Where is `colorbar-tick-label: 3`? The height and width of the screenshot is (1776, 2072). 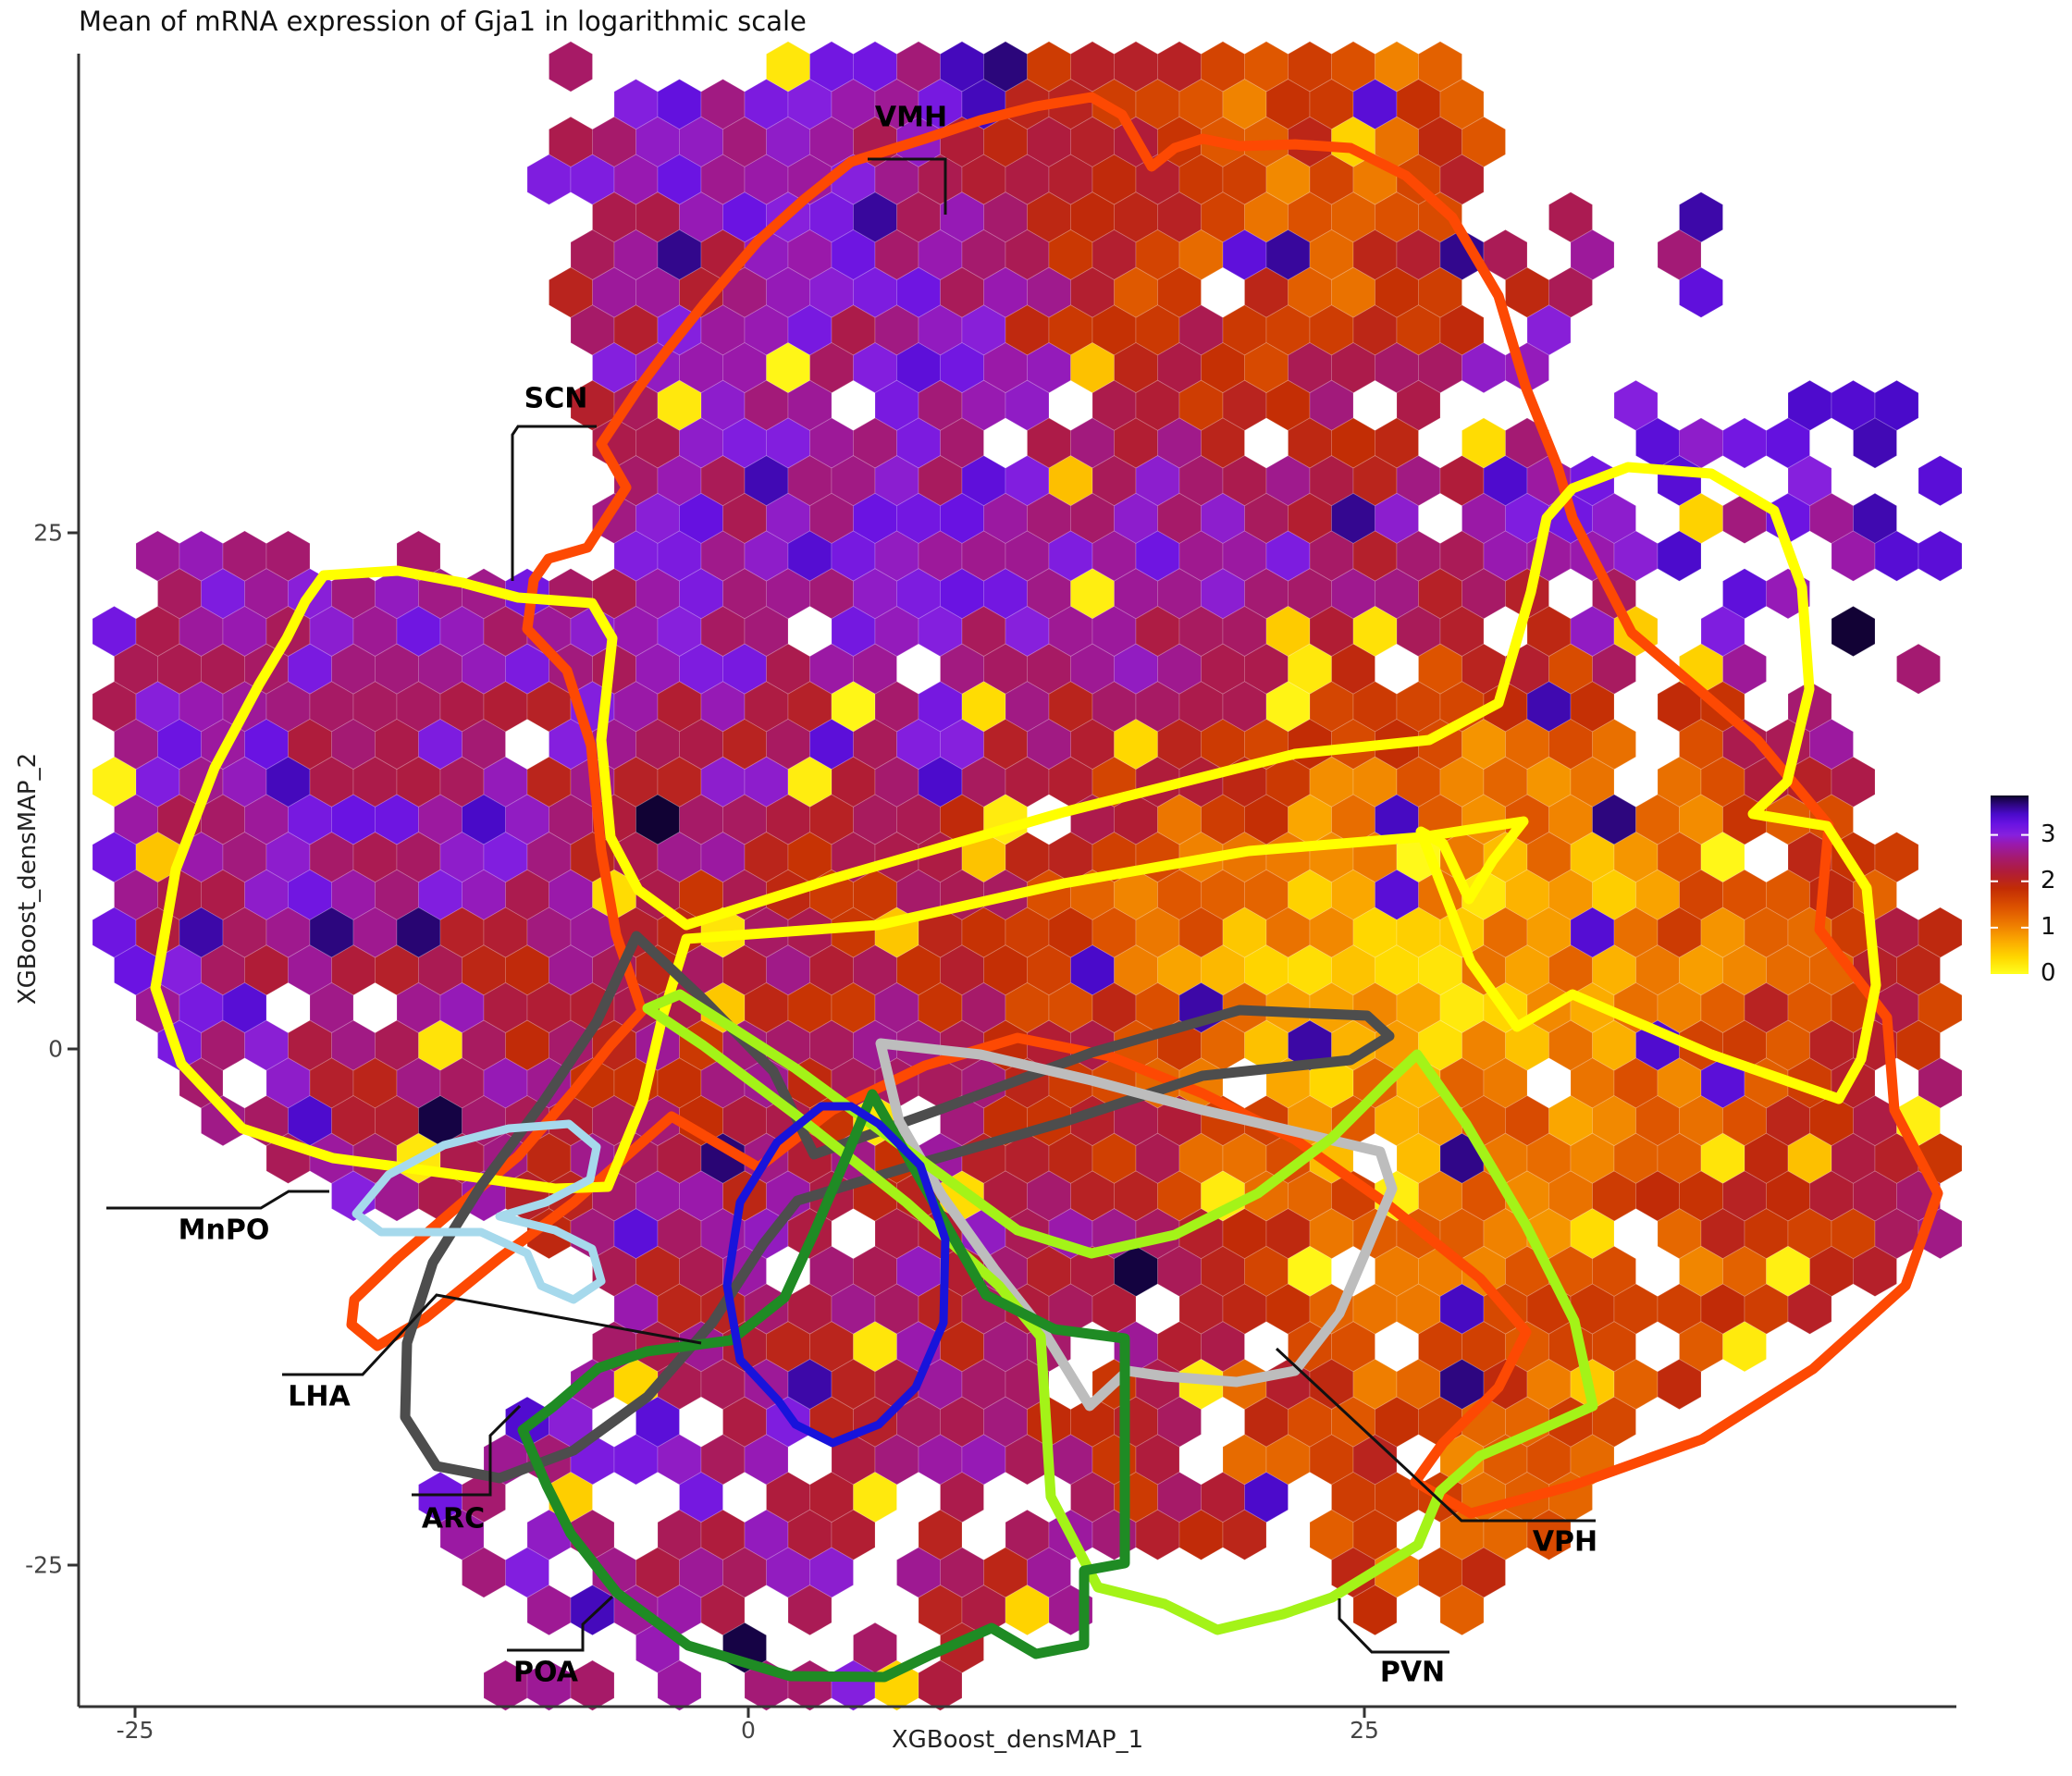 colorbar-tick-label: 3 is located at coordinates (2048, 834).